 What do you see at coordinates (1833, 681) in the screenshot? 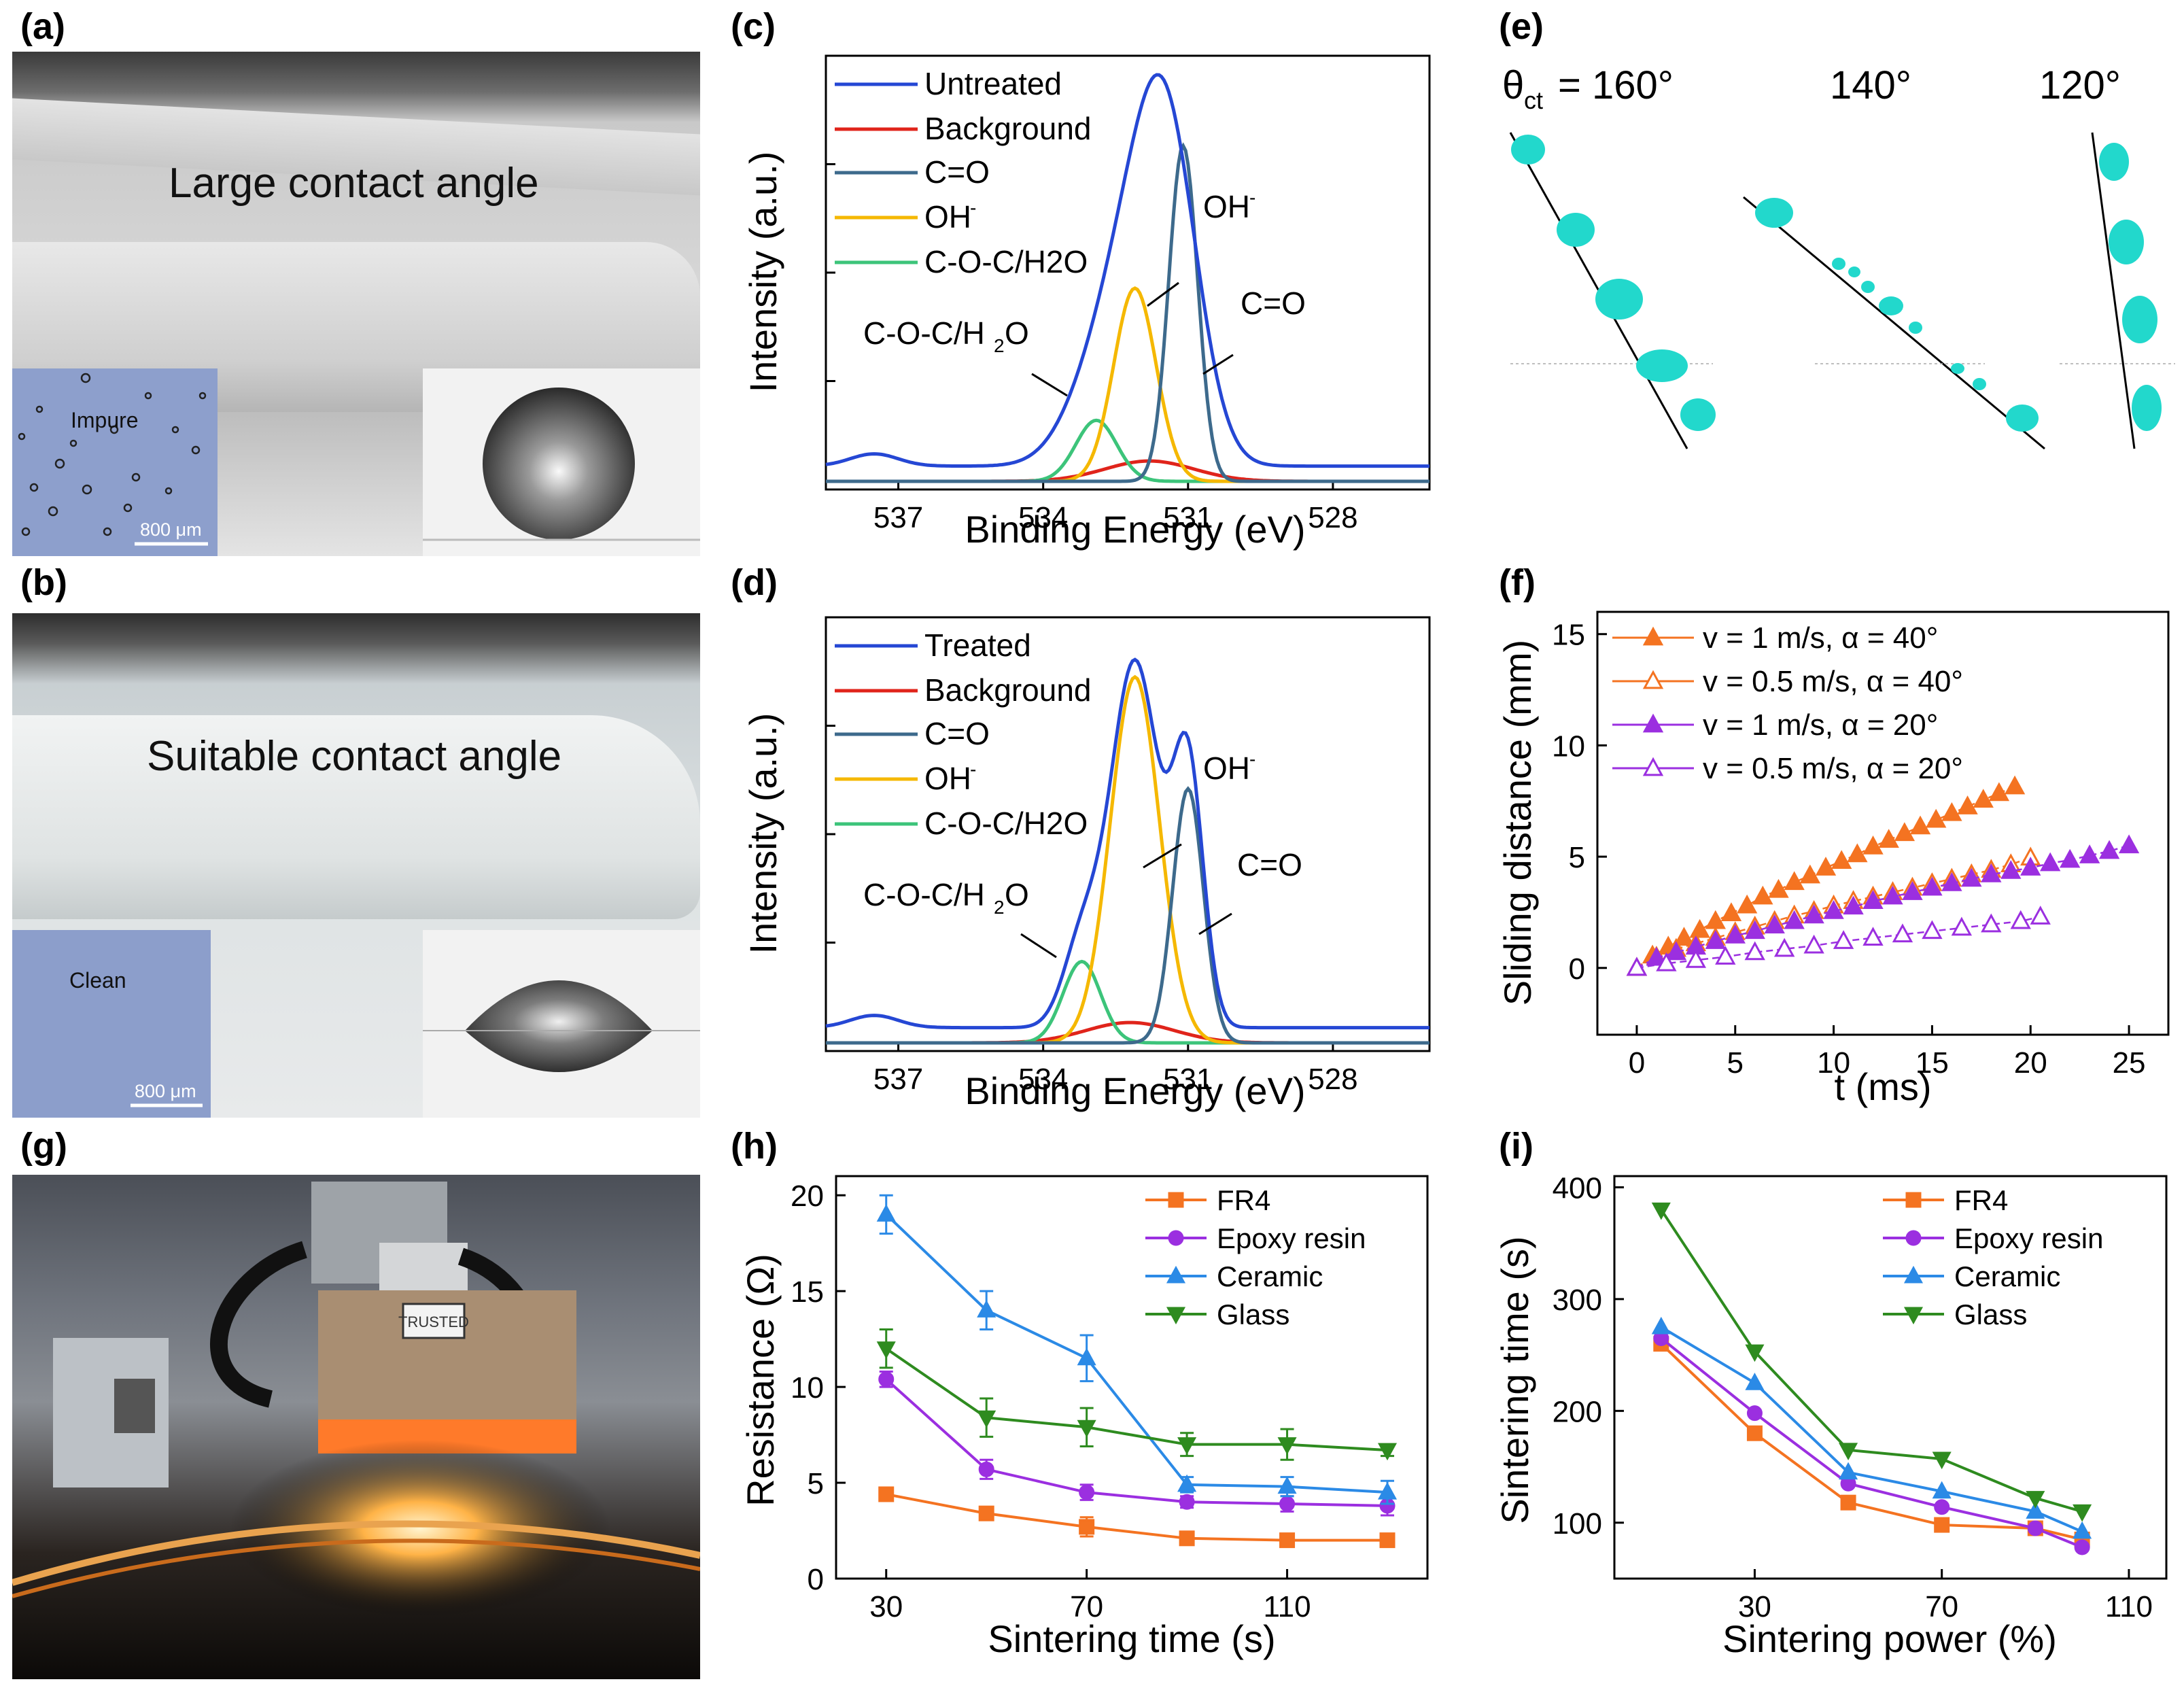
I see `legend-f-1-label: v = 0.5 m/s, α = 40°` at bounding box center [1833, 681].